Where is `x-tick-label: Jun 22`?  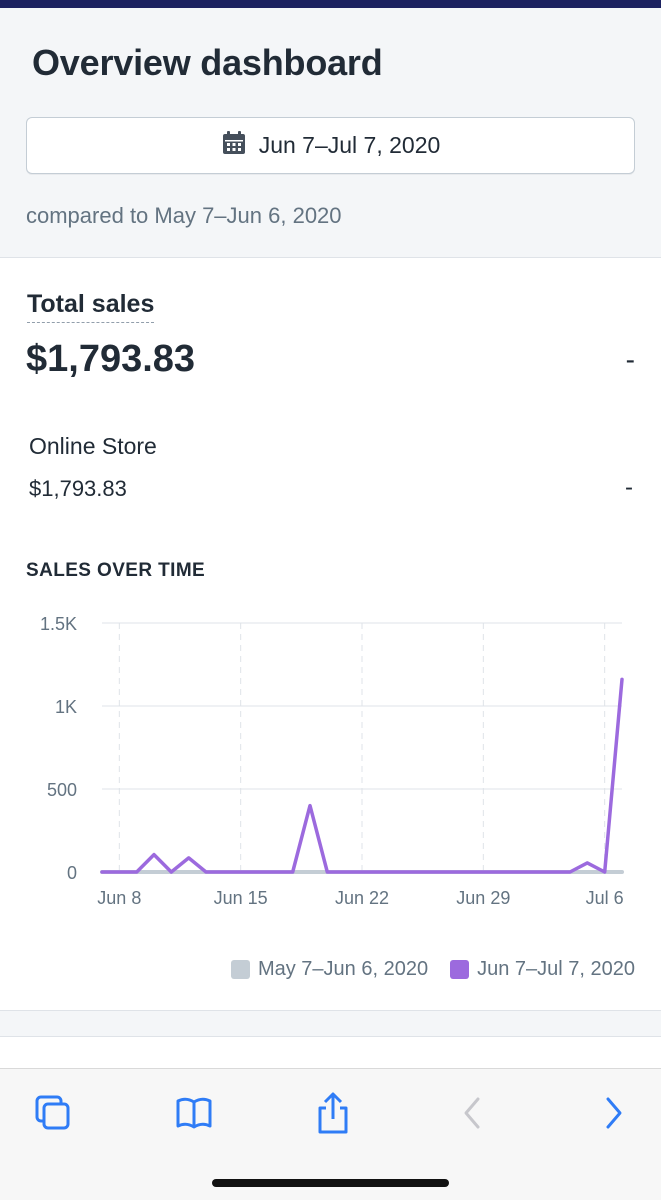
x-tick-label: Jun 22 is located at coordinates (362, 898).